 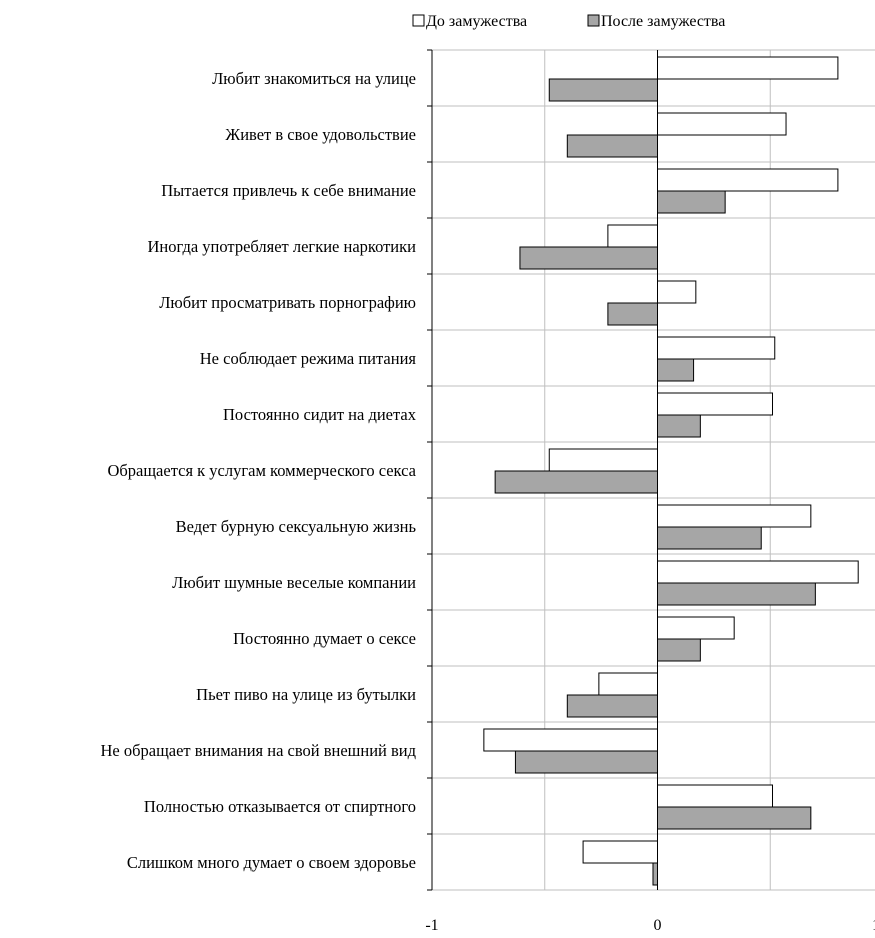 What do you see at coordinates (663, 21) in the screenshot?
I see `legend-label-after: После замужества` at bounding box center [663, 21].